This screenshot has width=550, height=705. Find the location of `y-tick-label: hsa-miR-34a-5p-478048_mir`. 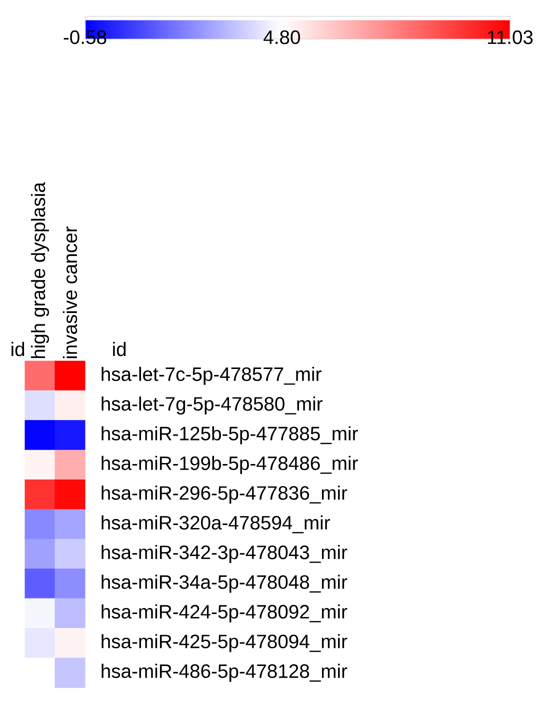

y-tick-label: hsa-miR-34a-5p-478048_mir is located at coordinates (225, 583).